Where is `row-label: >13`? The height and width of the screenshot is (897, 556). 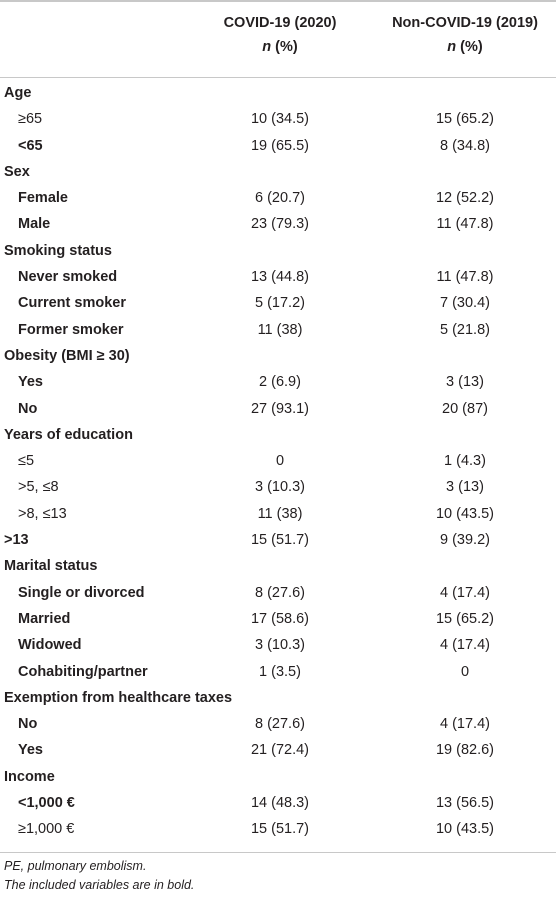 row-label: >13 is located at coordinates (16, 540).